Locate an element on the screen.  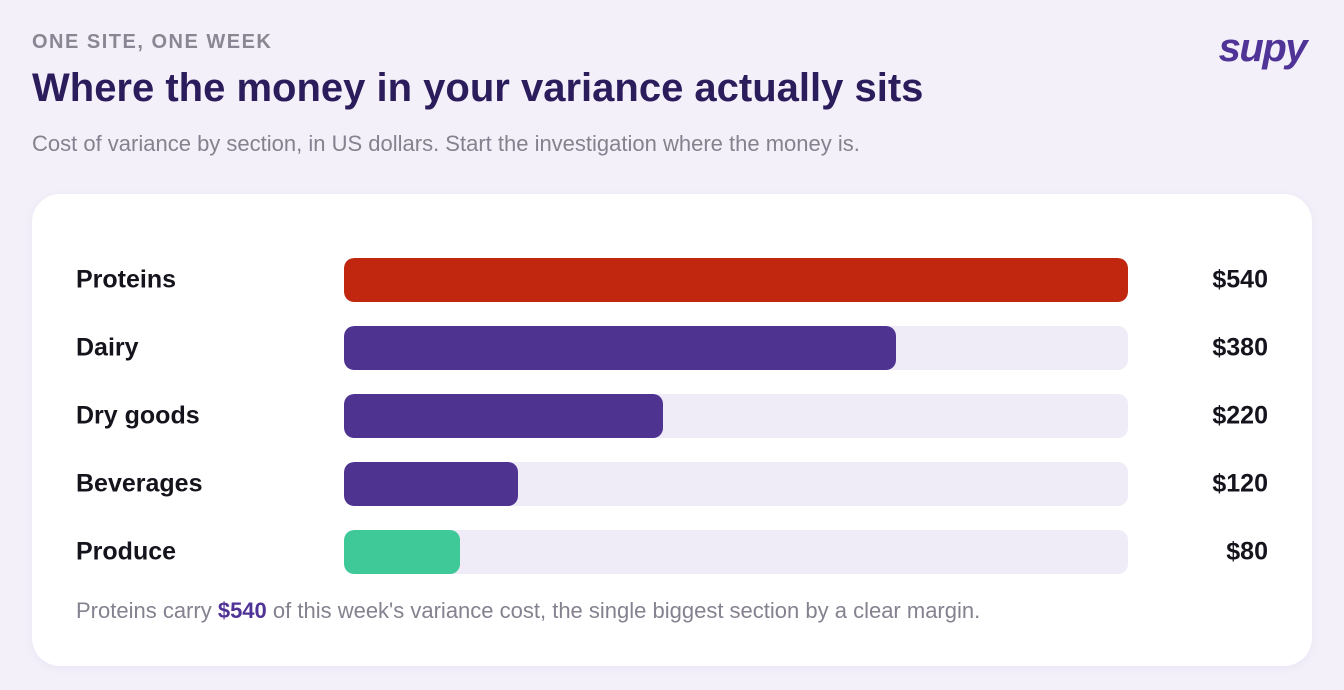
note-prefix: Proteins carry is located at coordinates (147, 610).